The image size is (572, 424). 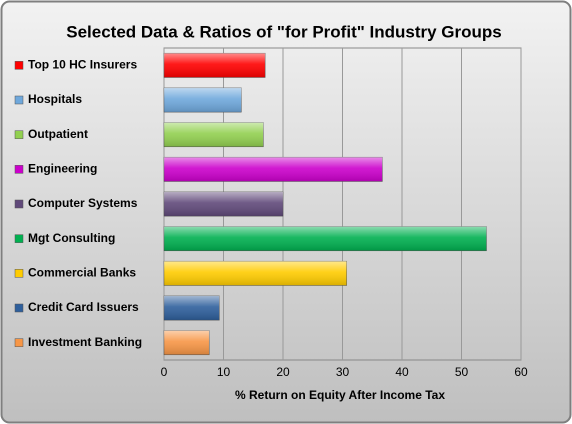 What do you see at coordinates (224, 372) in the screenshot?
I see `x-tick-label: 10` at bounding box center [224, 372].